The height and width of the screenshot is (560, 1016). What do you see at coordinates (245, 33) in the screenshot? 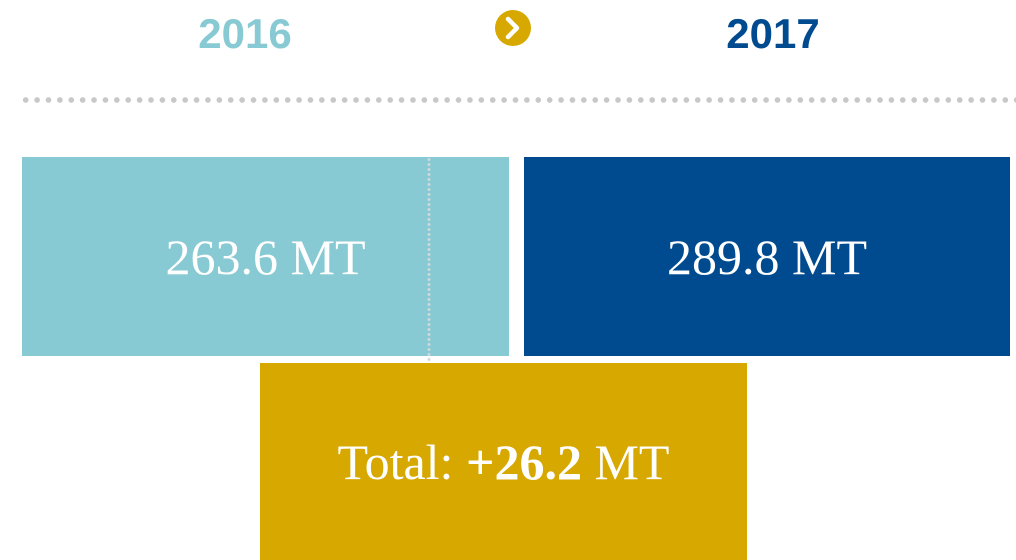
I see `year-from: 2016` at bounding box center [245, 33].